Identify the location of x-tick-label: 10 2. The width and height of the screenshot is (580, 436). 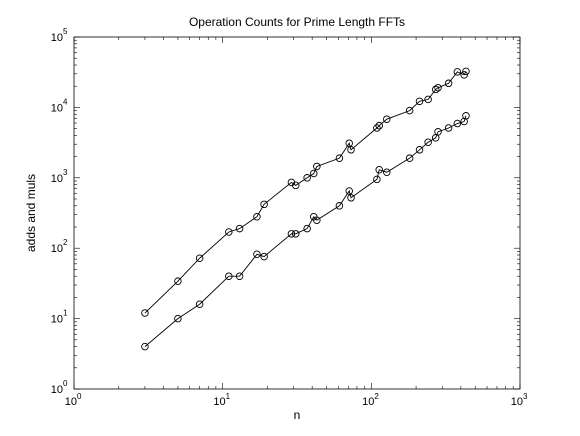
(370, 400).